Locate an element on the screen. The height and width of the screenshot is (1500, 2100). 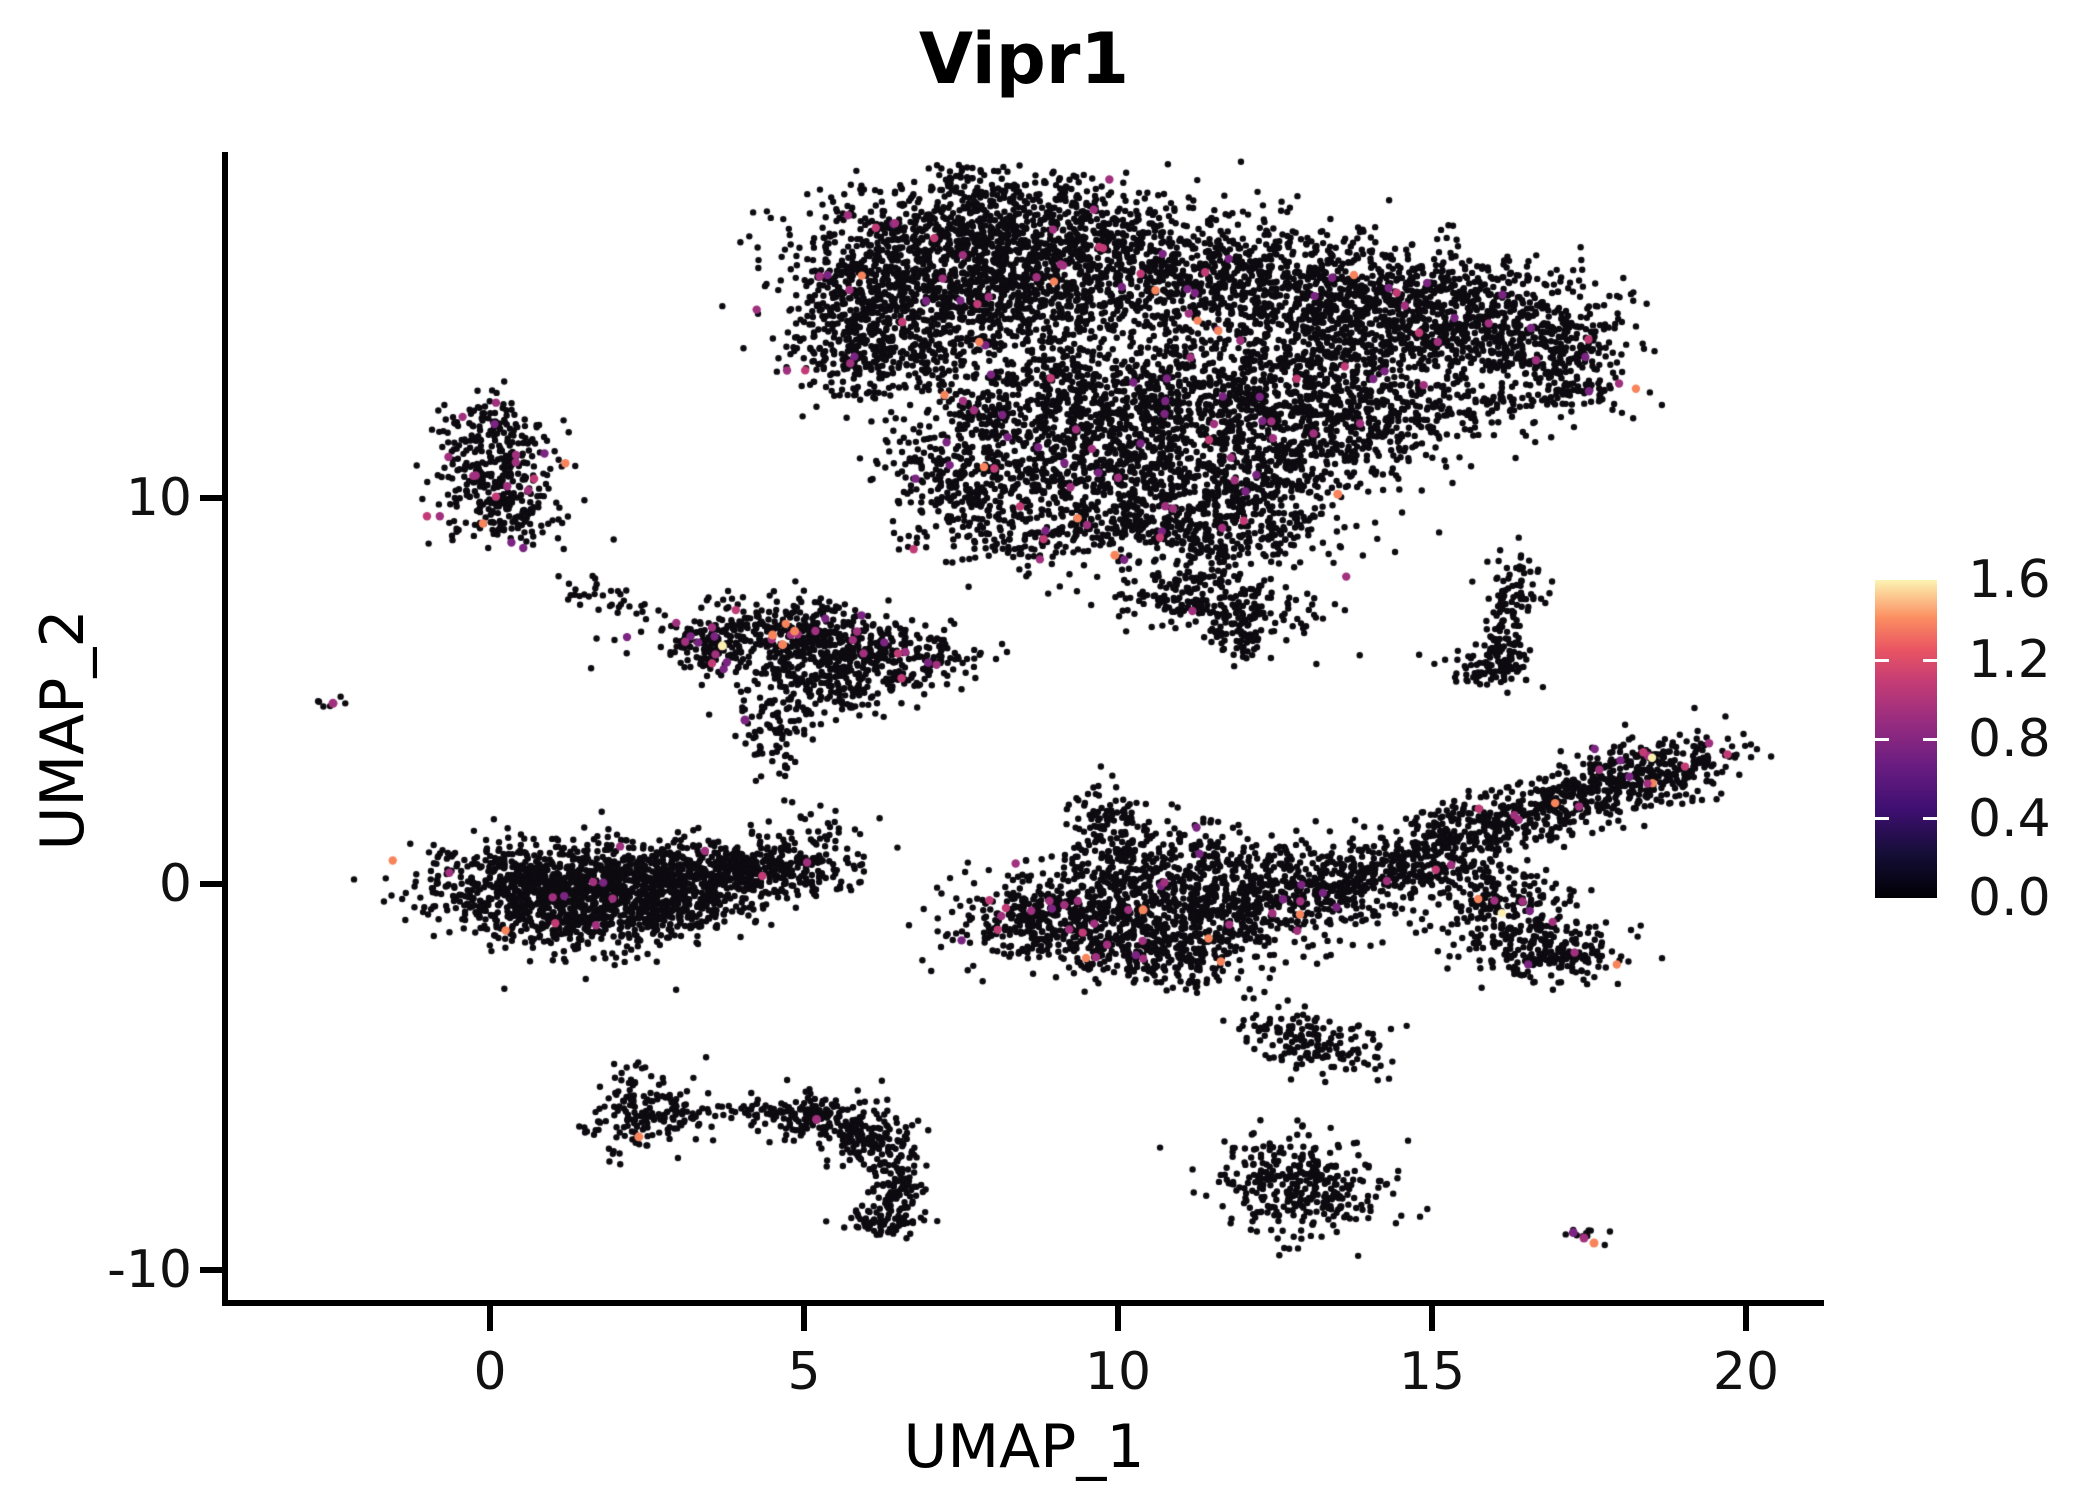
colorbar-tick-label: 0.8 is located at coordinates (2009, 739).